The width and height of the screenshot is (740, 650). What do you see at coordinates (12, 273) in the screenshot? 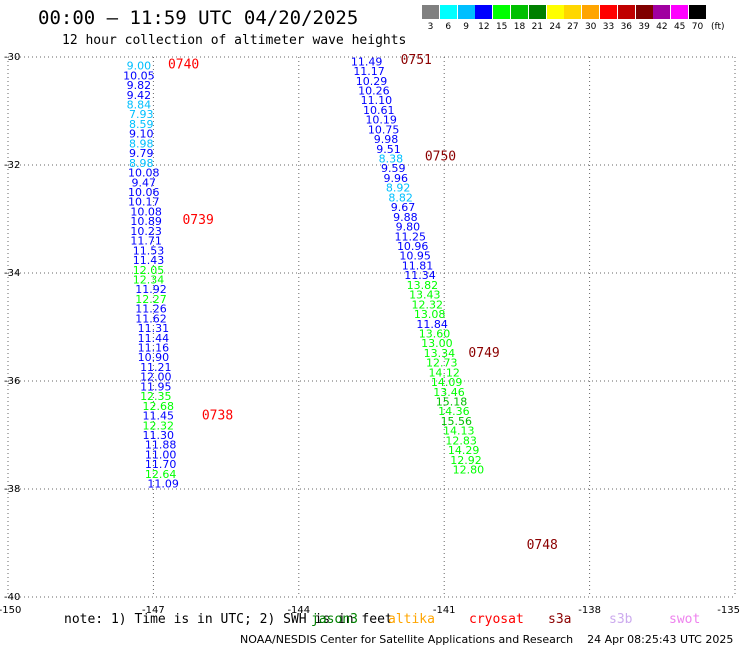
I see `y-tick-label: -34` at bounding box center [12, 273].